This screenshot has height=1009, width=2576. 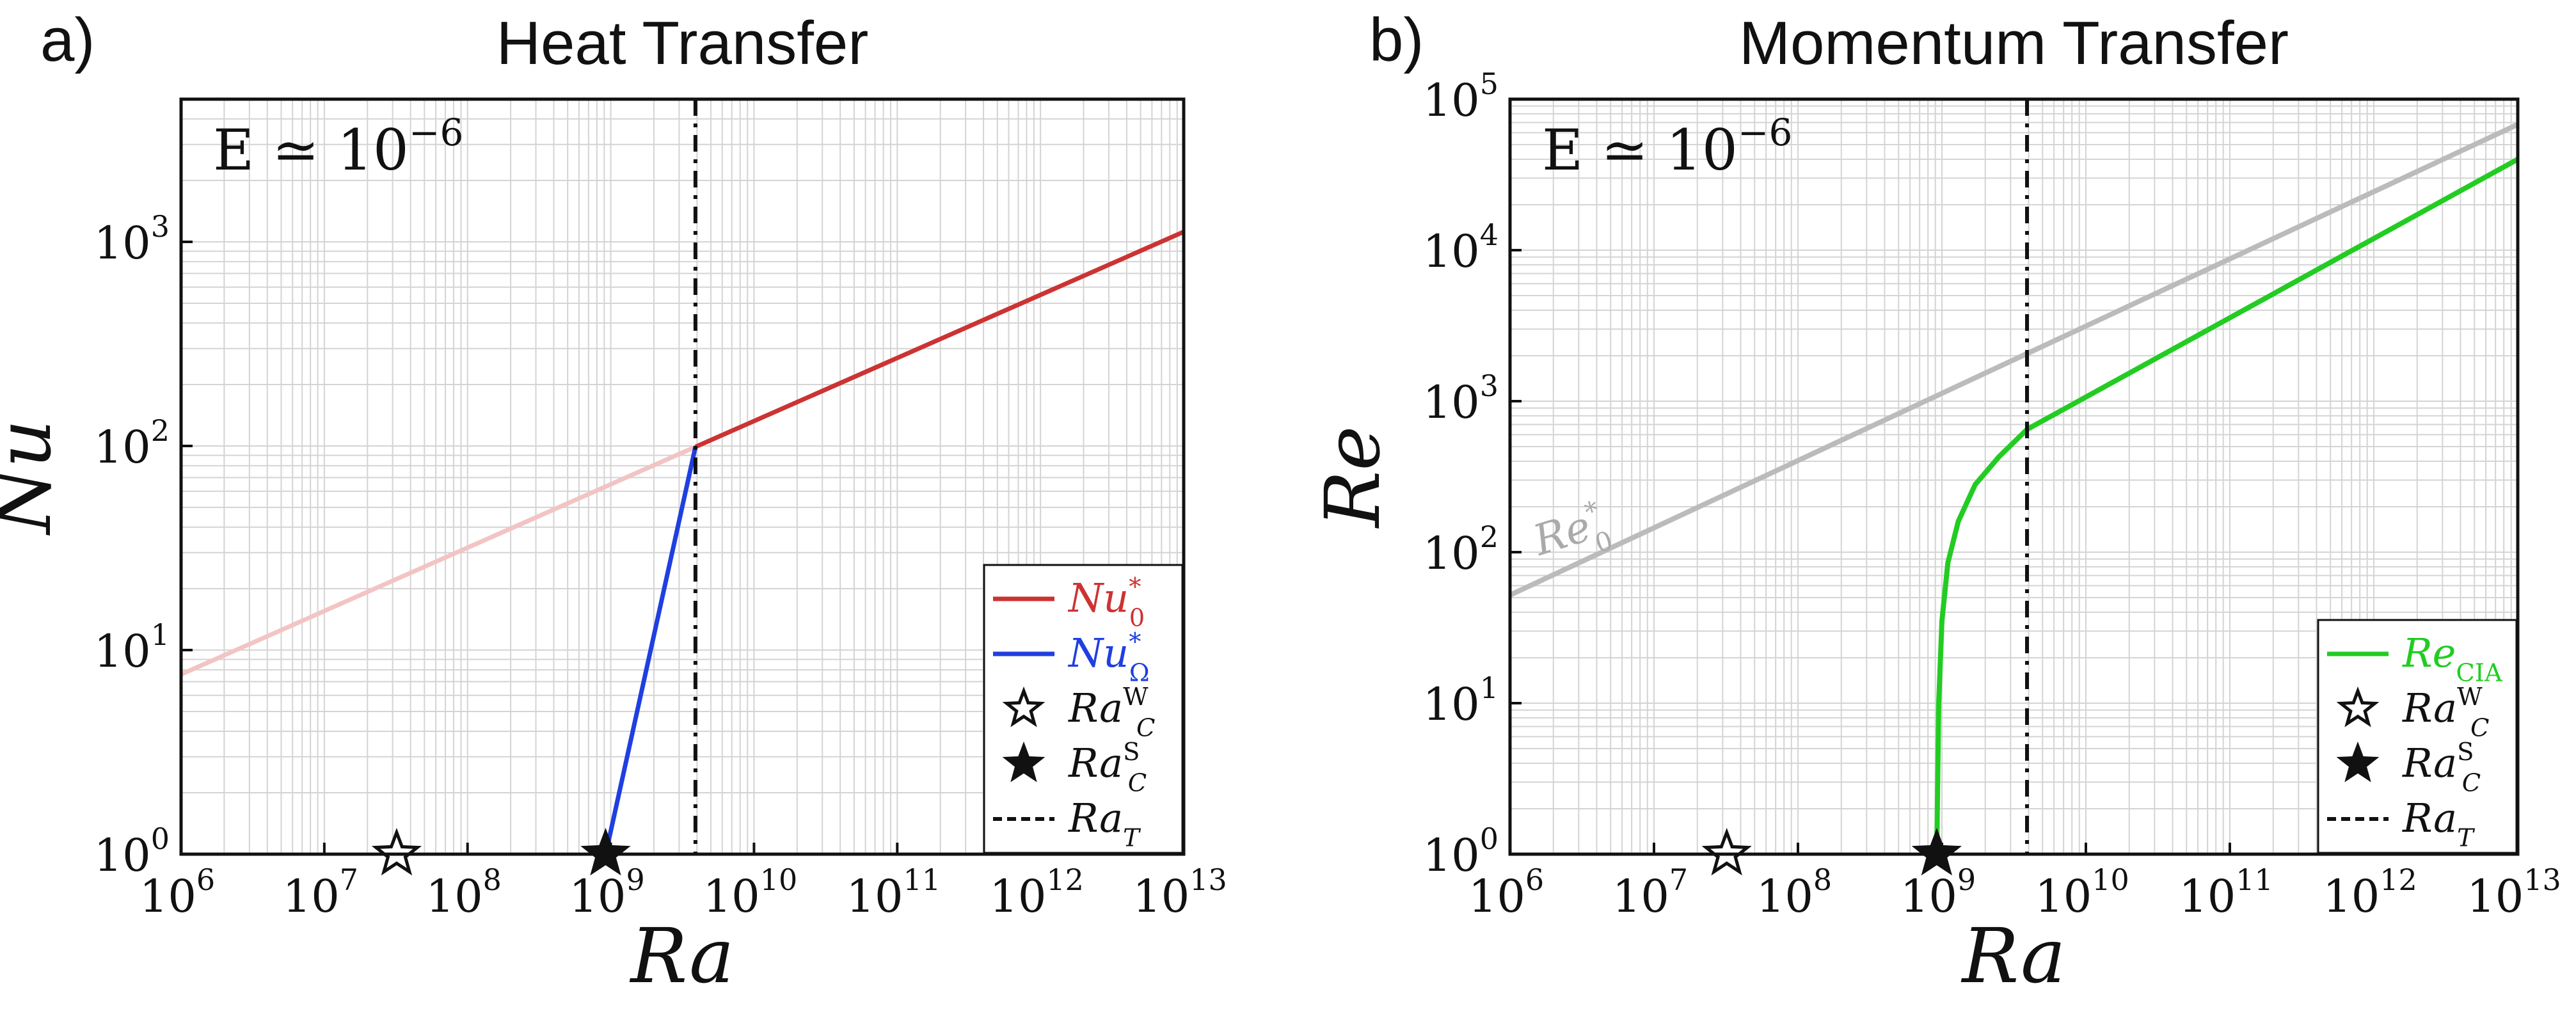 I want to click on x-tick-label: 10⁶, so click(x=1506, y=893).